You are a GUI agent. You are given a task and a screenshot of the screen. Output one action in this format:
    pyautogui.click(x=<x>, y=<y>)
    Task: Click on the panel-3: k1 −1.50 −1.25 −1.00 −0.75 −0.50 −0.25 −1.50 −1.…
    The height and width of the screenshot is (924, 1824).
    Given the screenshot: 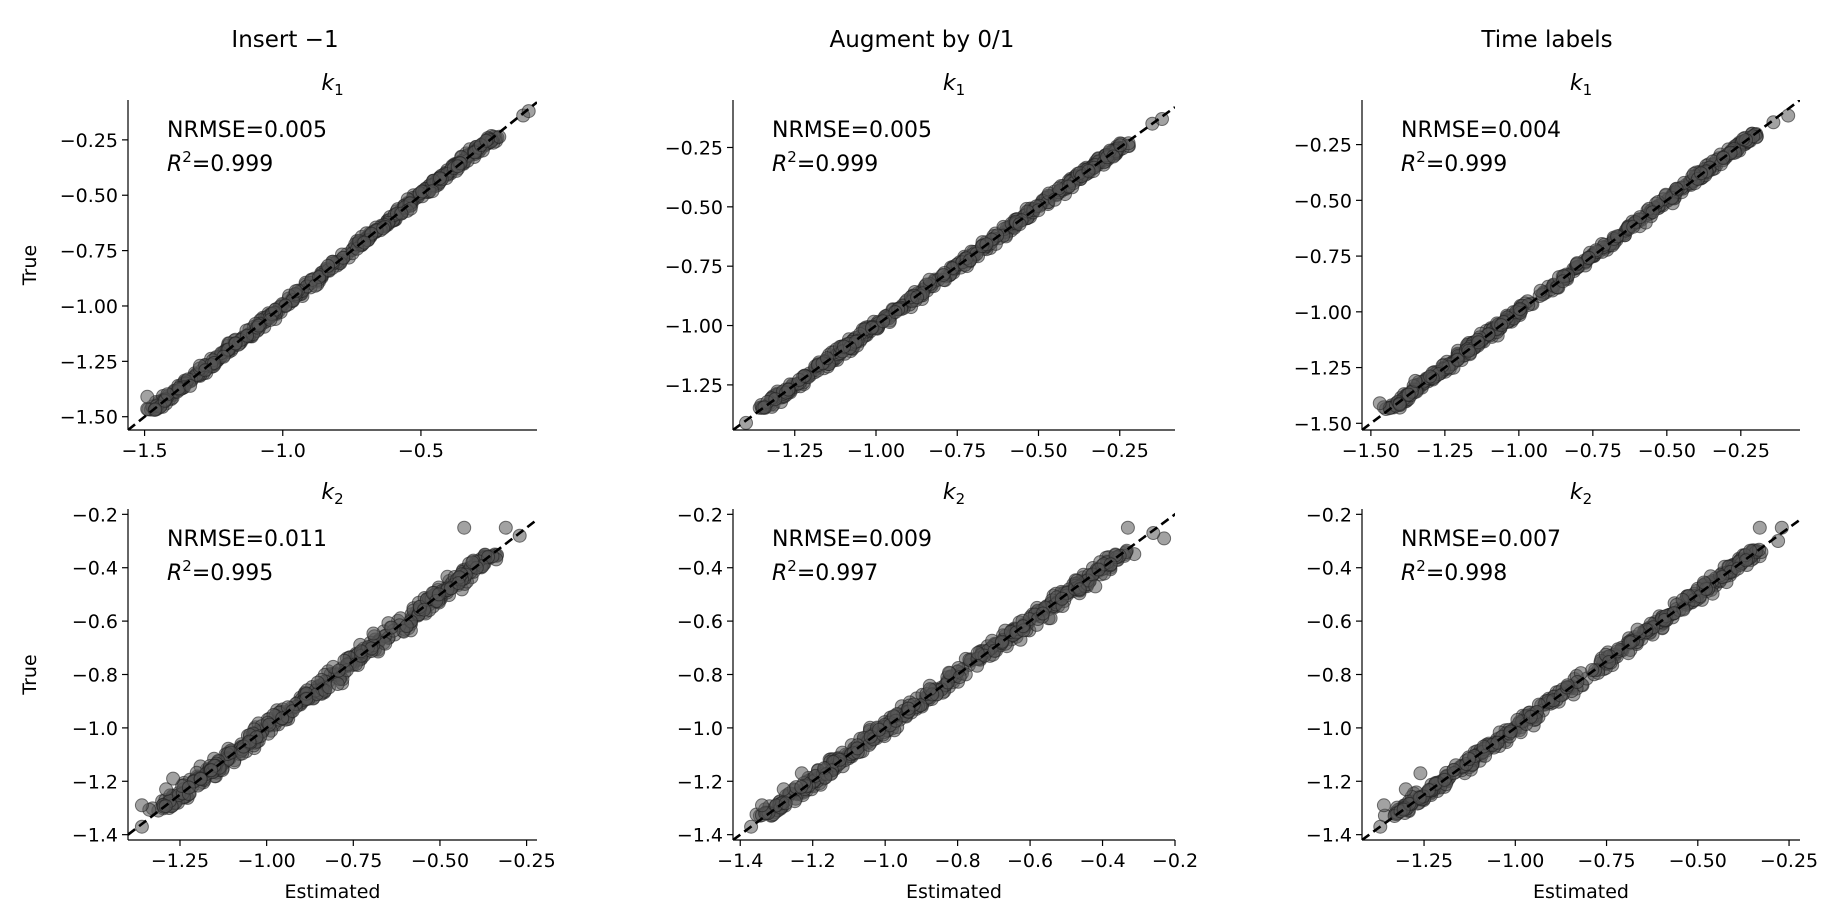 What is the action you would take?
    pyautogui.click(x=1547, y=266)
    